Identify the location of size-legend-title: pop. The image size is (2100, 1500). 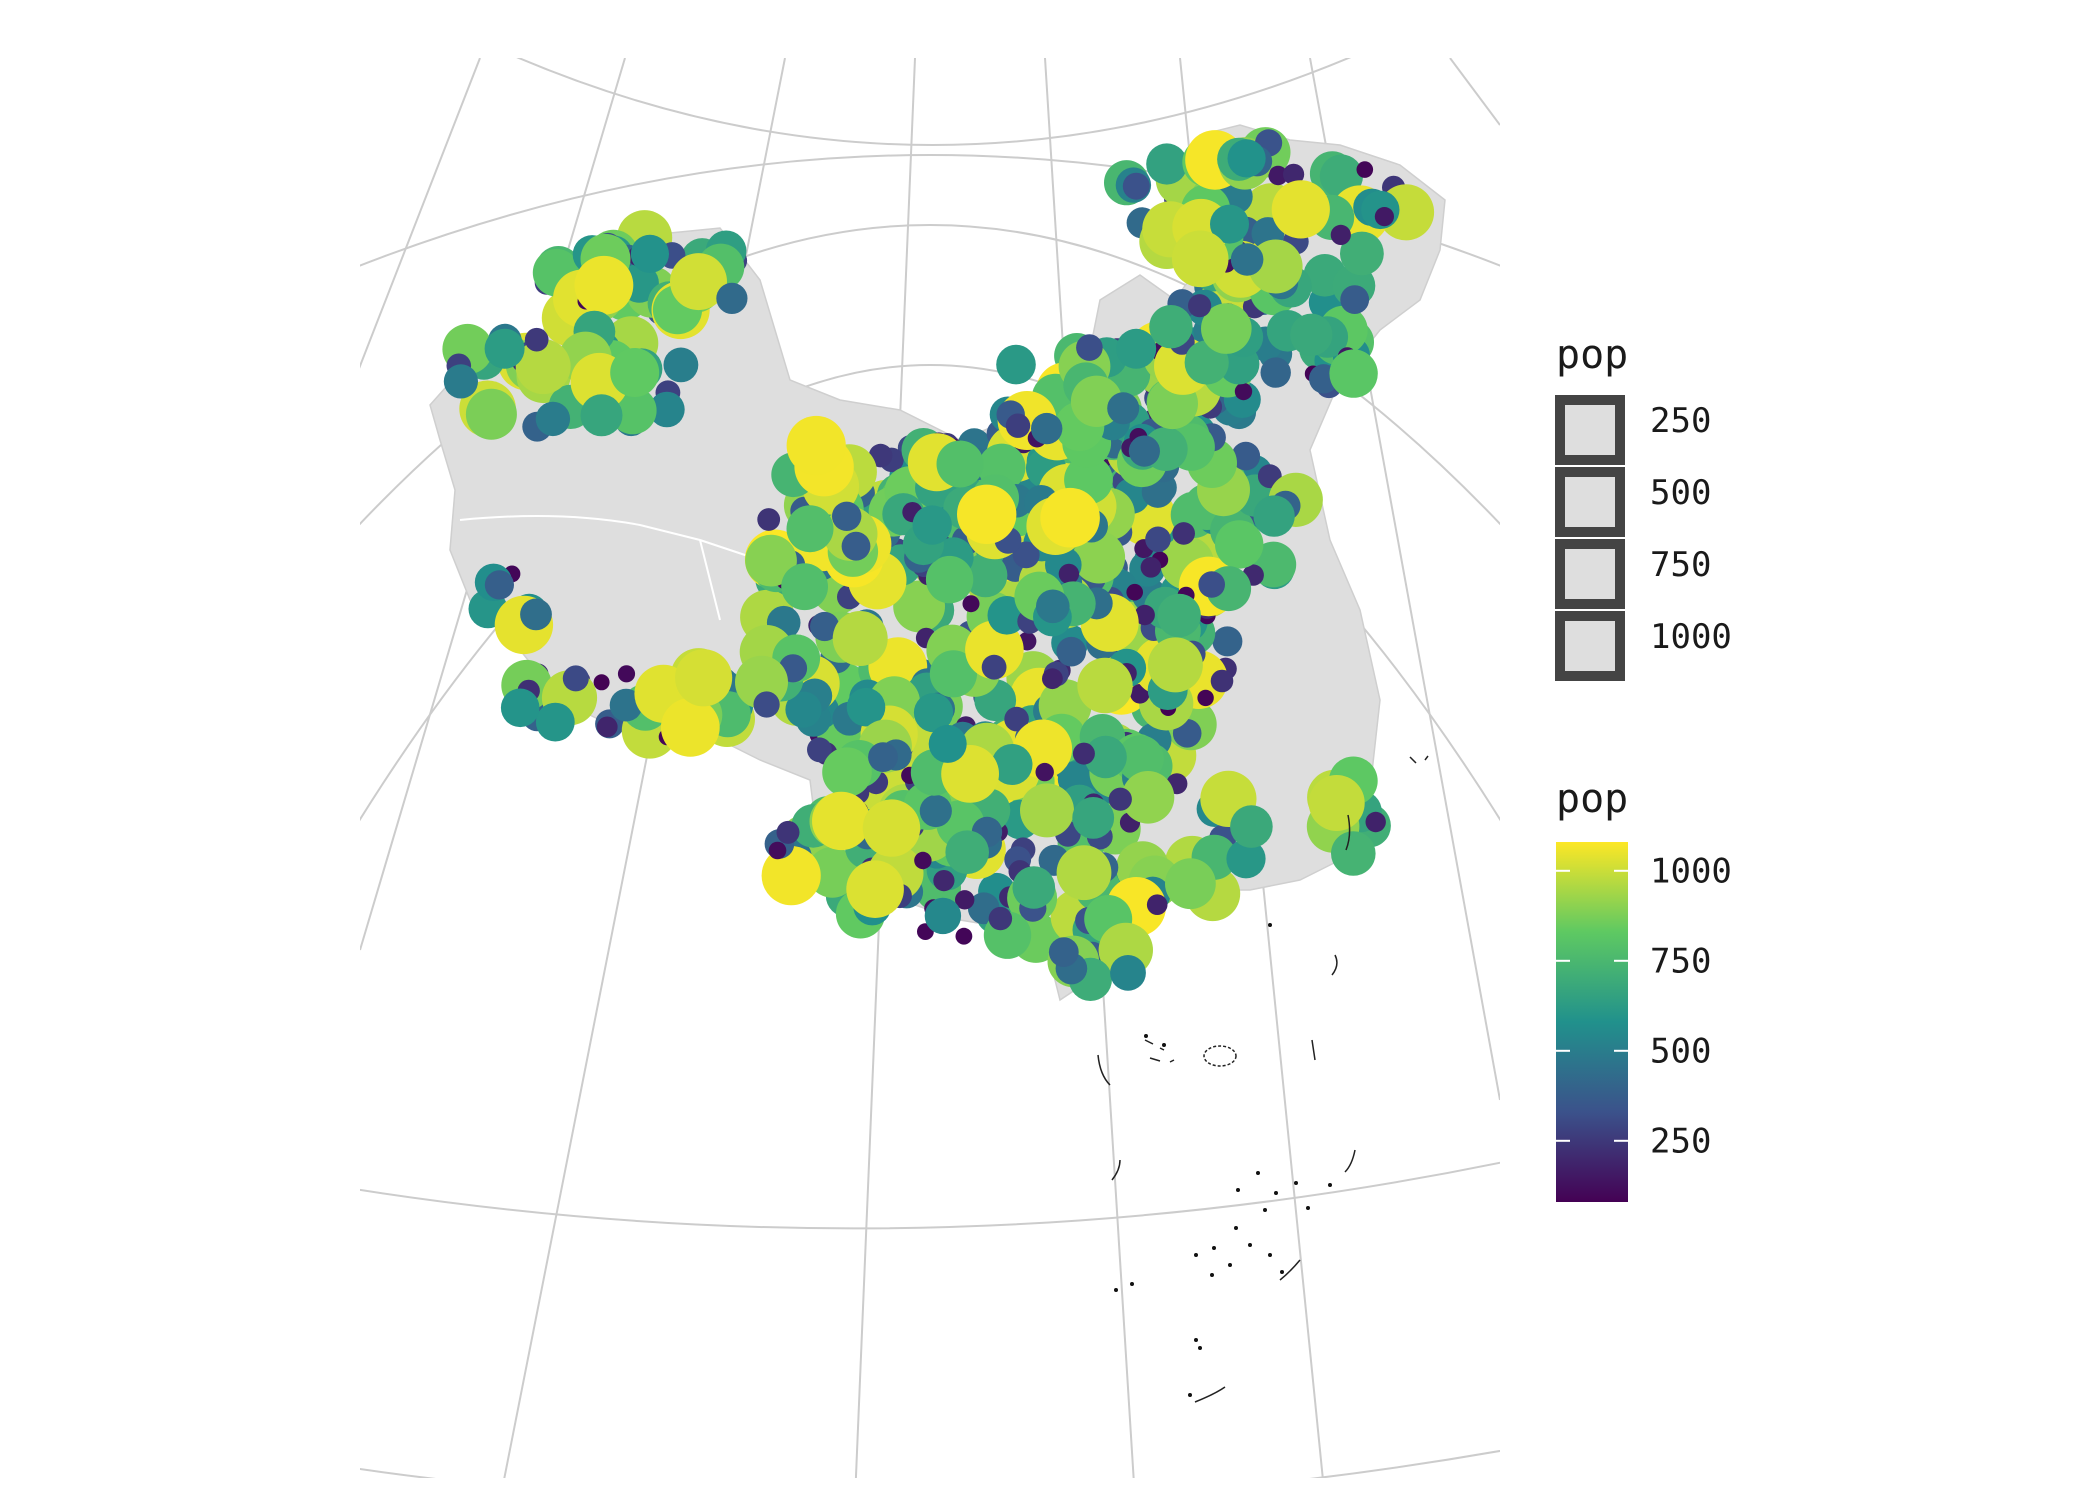
(1592, 355).